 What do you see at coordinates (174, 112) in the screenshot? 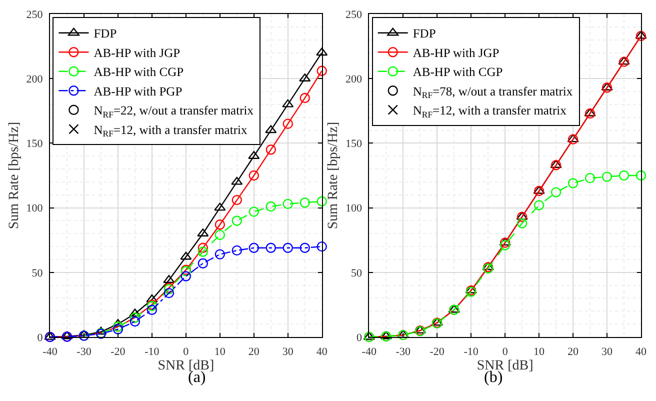
I see `legend-label: N$_{RF}$=22, w/out a transfer matrix` at bounding box center [174, 112].